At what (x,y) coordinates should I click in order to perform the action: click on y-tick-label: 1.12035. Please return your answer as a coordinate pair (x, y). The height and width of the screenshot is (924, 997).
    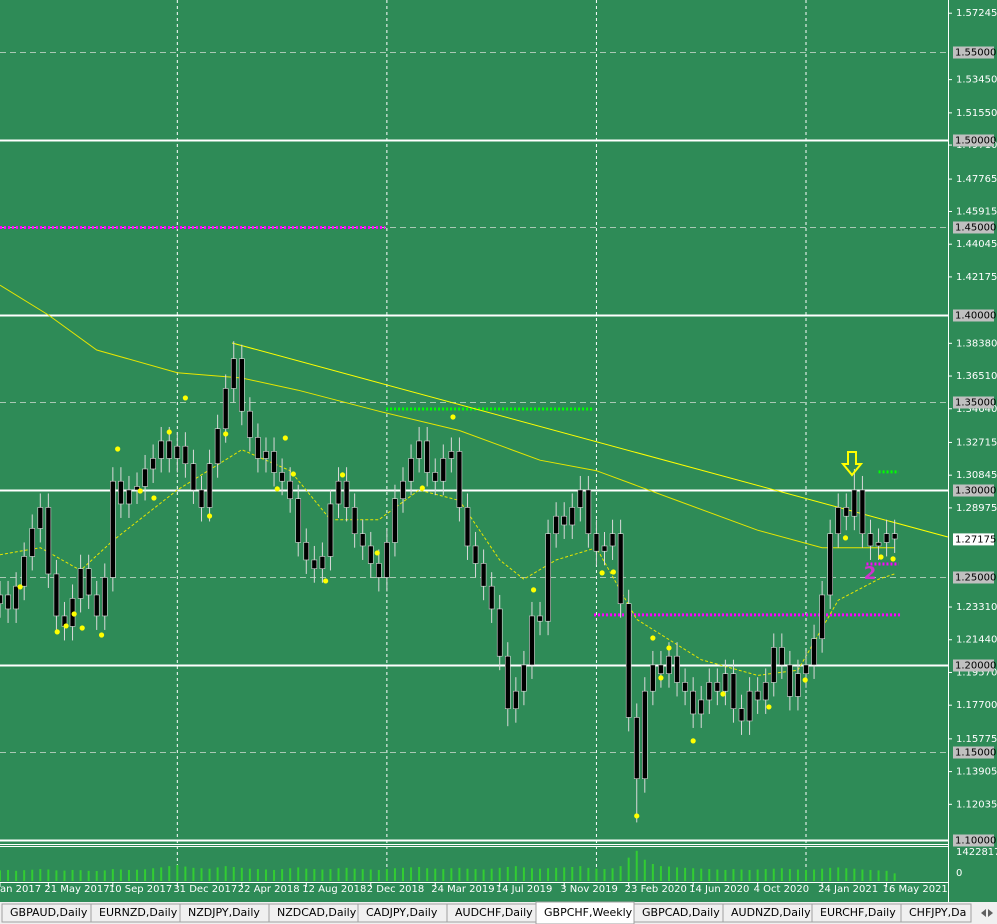
    Looking at the image, I should click on (976, 804).